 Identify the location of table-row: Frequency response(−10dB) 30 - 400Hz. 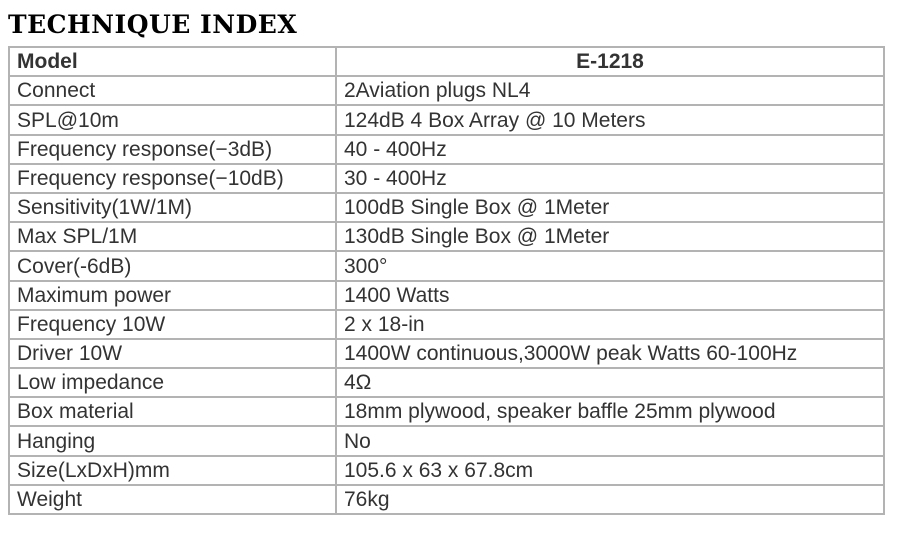
(446, 178).